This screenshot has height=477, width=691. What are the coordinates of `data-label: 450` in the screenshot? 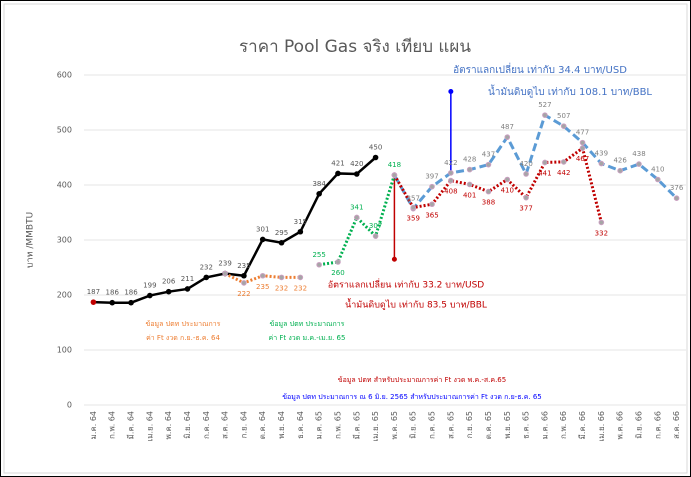 It's located at (375, 148).